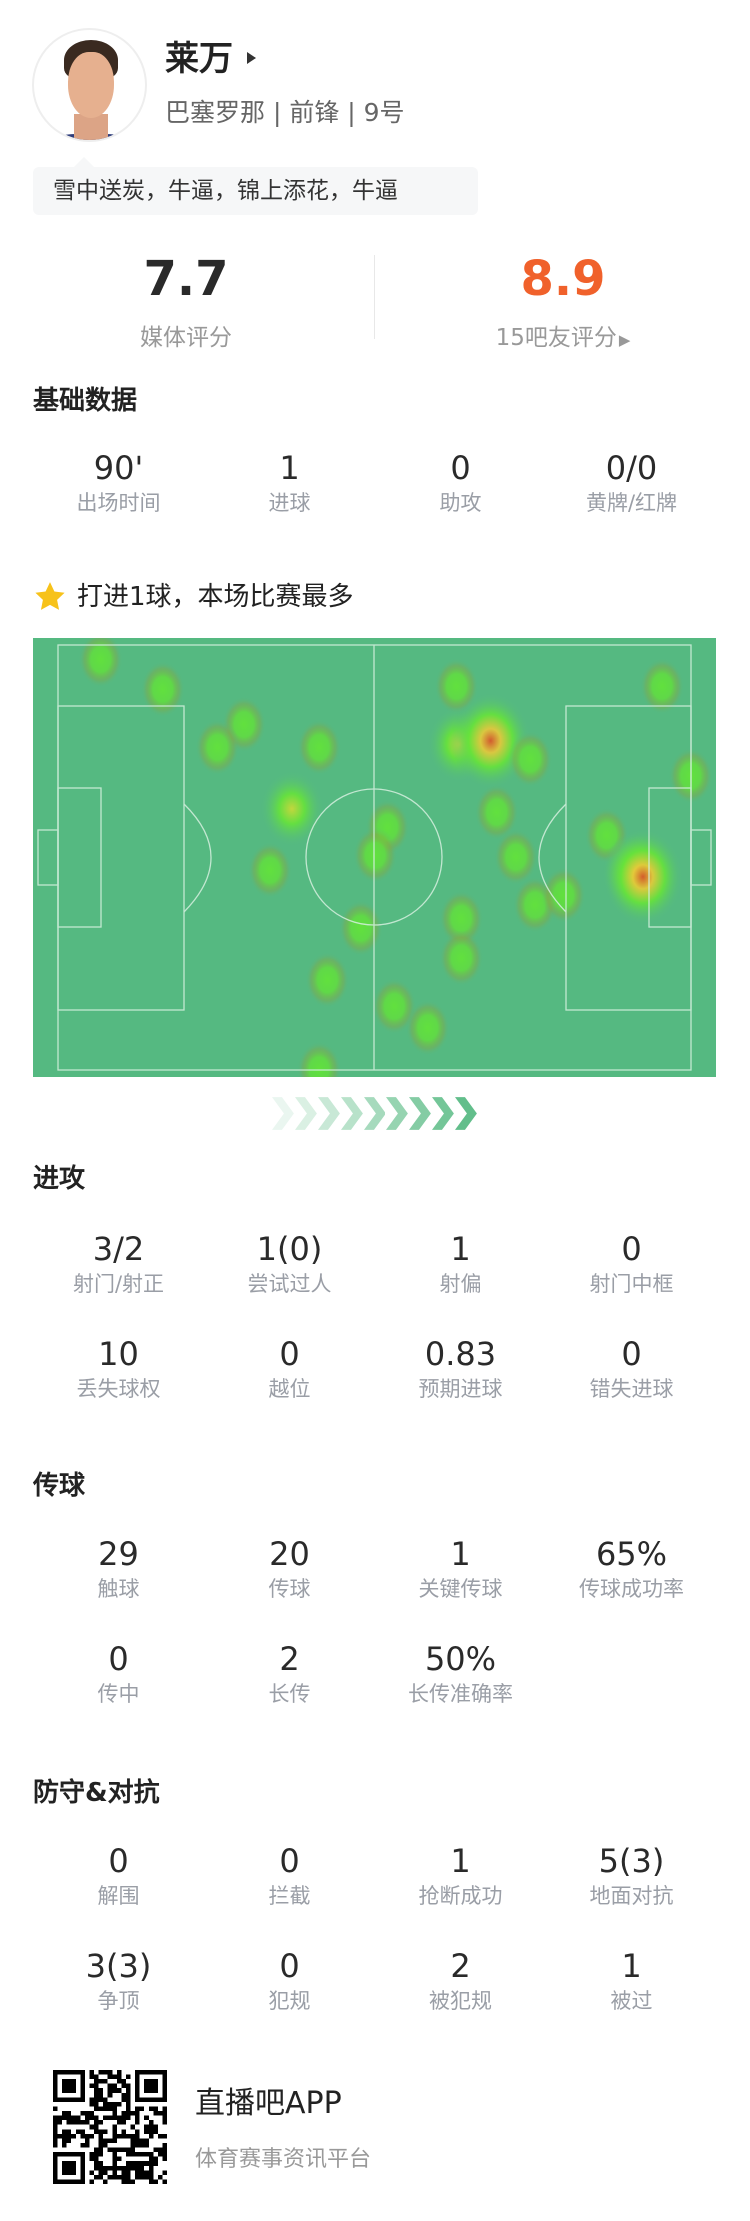  I want to click on caret-right-icon: ▶, so click(624, 340).